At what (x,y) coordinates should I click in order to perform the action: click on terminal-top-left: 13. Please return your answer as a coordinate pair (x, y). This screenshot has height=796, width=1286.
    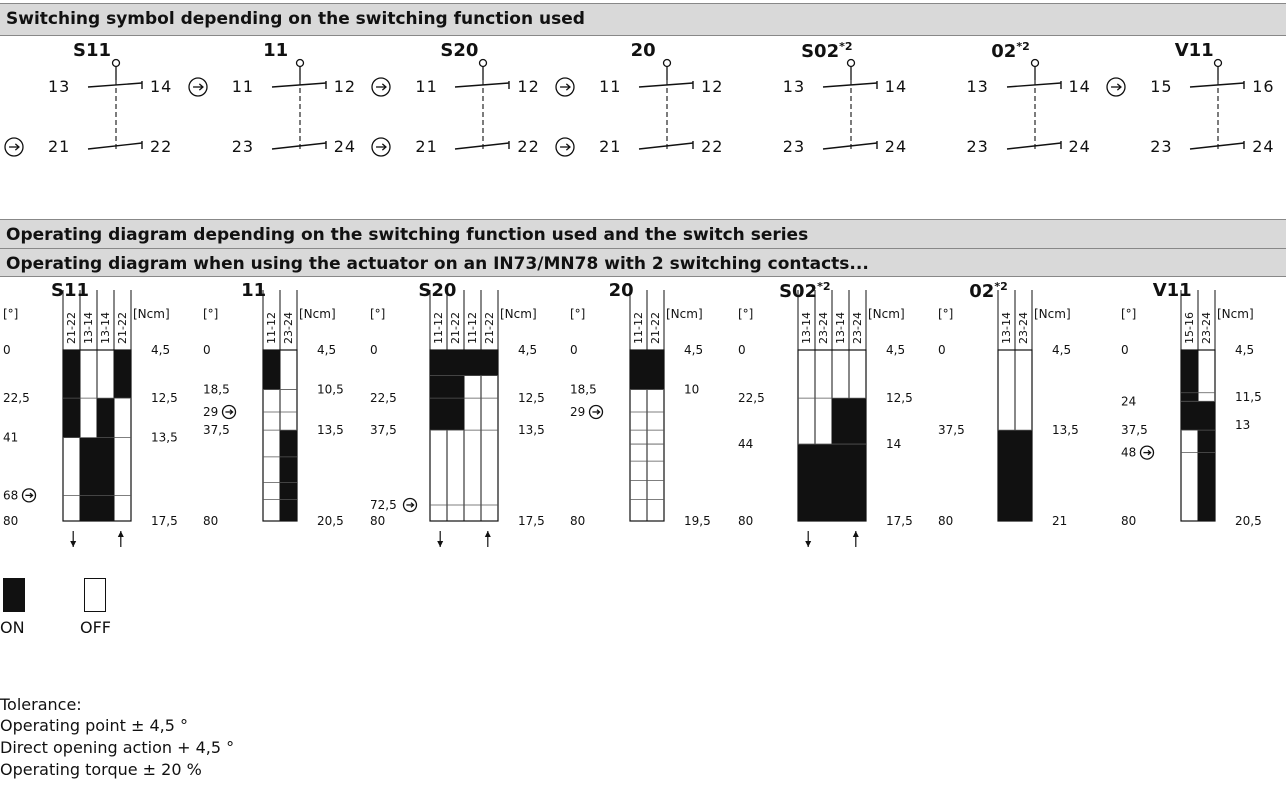
    Looking at the image, I should click on (977, 86).